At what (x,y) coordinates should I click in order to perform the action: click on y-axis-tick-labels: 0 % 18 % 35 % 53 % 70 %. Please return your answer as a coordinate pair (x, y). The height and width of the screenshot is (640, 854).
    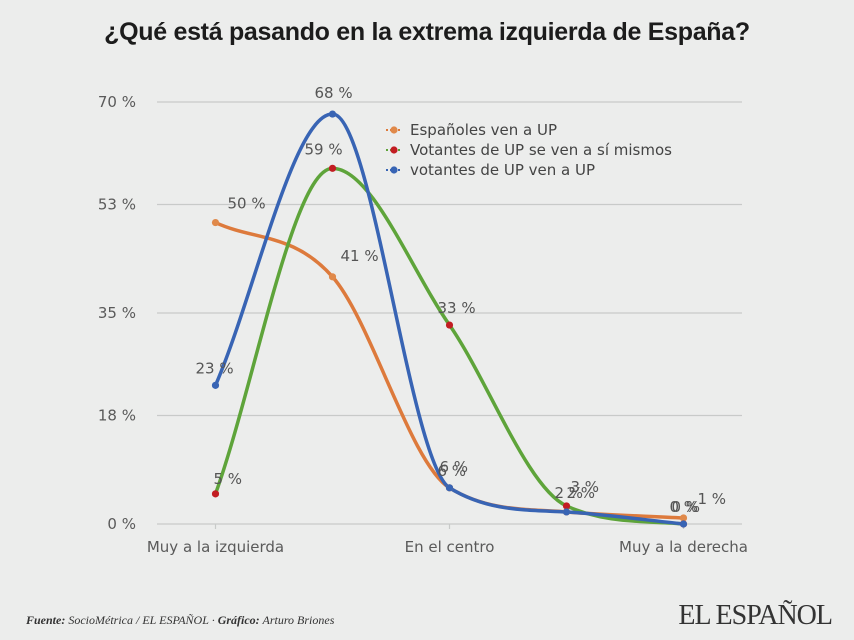
    Looking at the image, I should click on (117, 313).